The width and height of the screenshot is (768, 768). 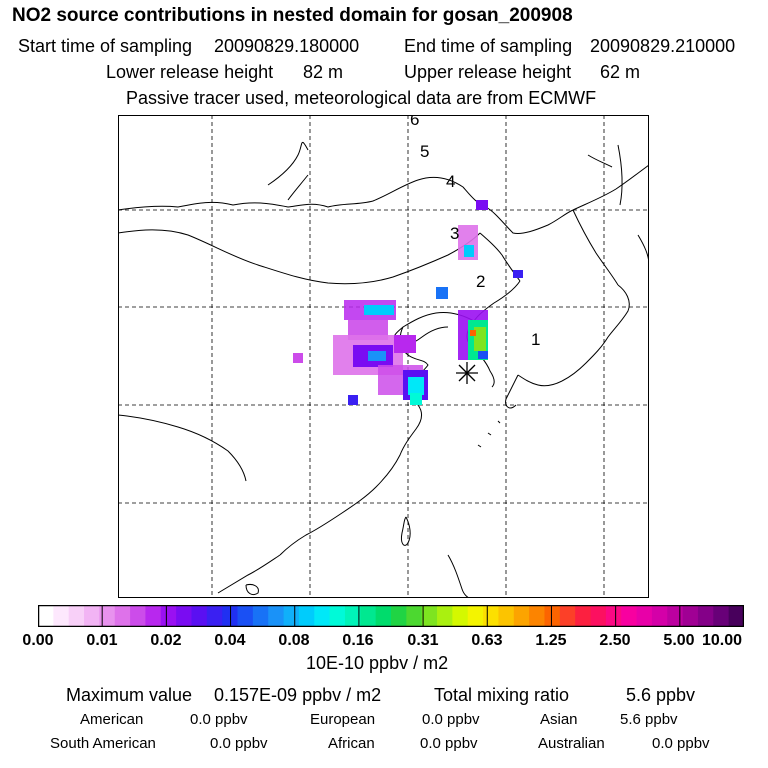 I want to click on lower-release-label: Lower release height, so click(x=190, y=72).